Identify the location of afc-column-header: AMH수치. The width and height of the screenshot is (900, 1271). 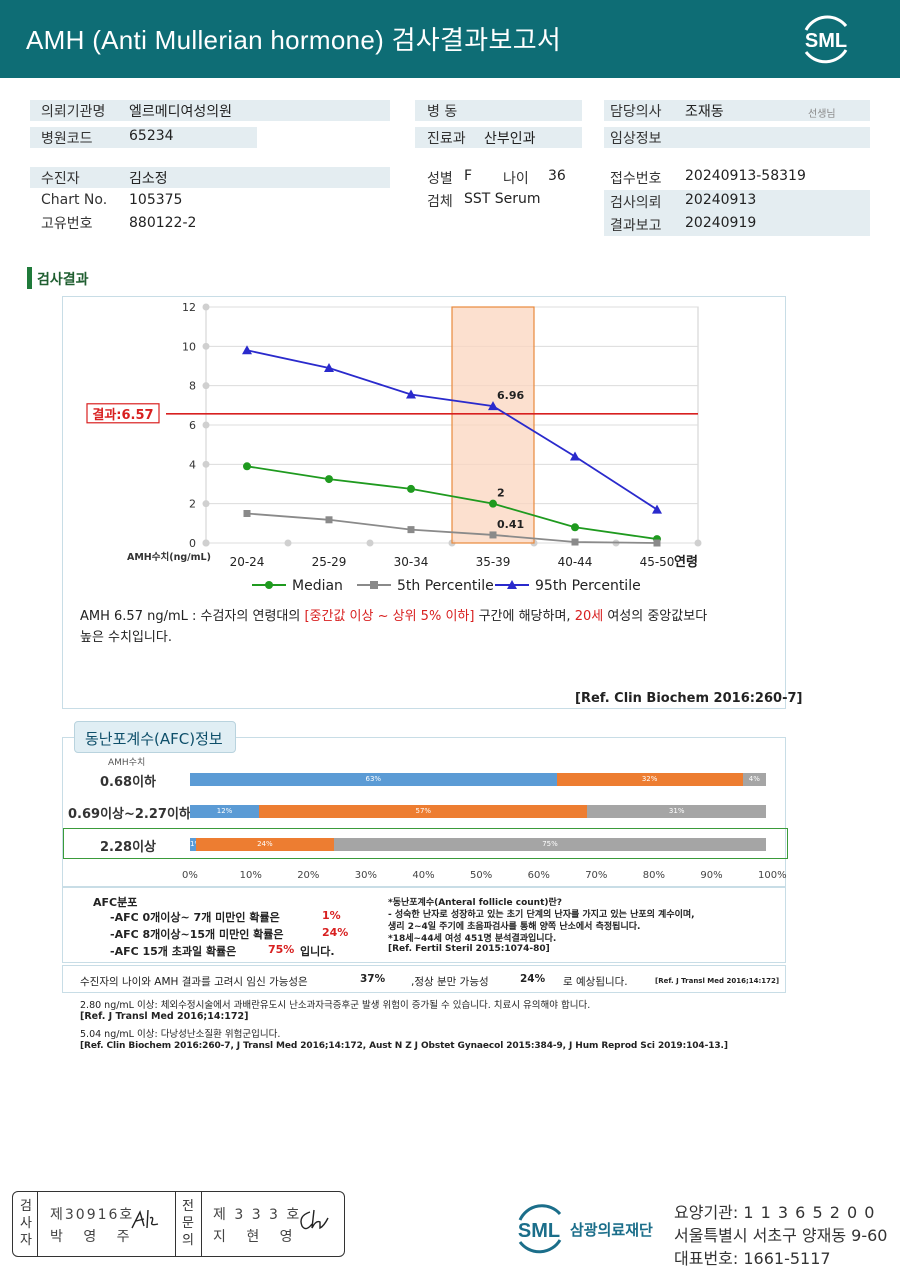
(127, 763).